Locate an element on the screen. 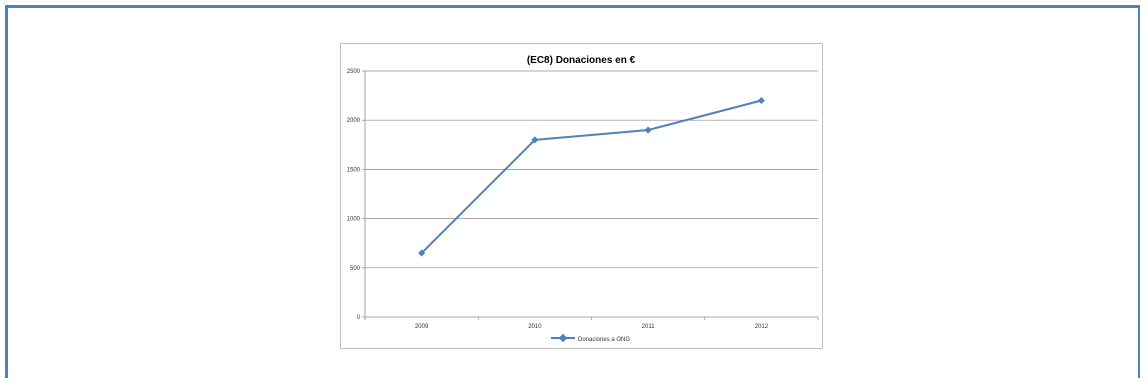 This screenshot has width=1148, height=383. legend: Donaciones a ONG is located at coordinates (590, 338).